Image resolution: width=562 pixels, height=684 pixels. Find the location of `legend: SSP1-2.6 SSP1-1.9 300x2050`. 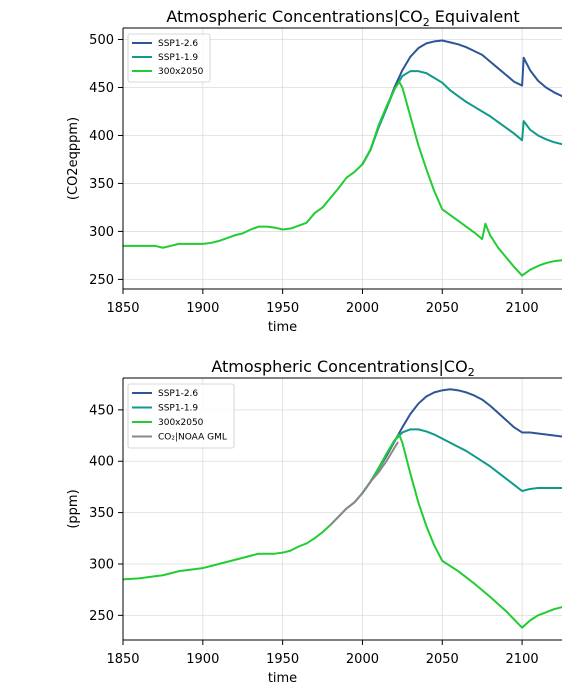

legend: SSP1-2.6 SSP1-1.9 300x2050 is located at coordinates (169, 58).